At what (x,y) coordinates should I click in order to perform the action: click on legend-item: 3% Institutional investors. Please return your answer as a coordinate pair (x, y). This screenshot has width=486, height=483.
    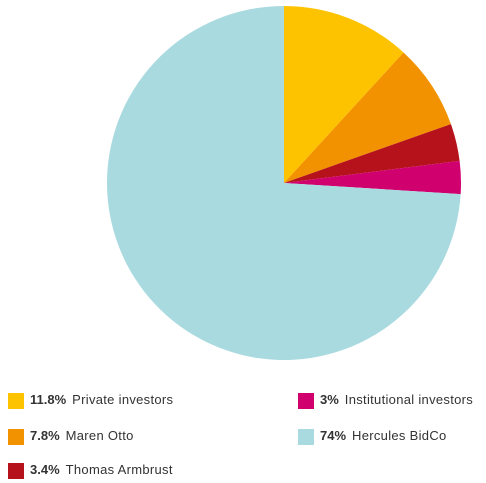
    Looking at the image, I should click on (385, 400).